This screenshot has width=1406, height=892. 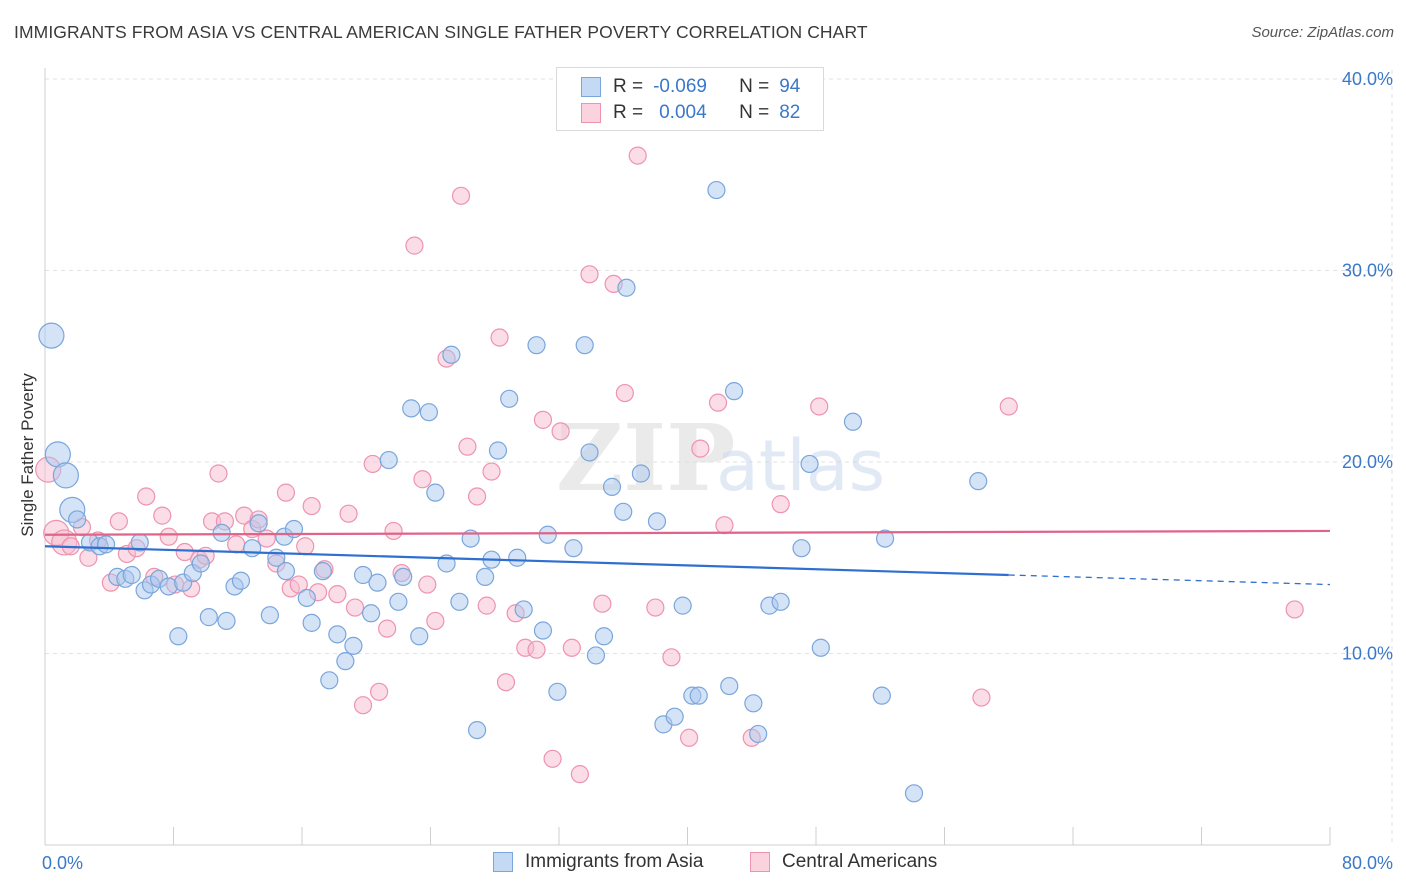 I want to click on legend-item-label: Immigrants from Asia, so click(x=614, y=861).